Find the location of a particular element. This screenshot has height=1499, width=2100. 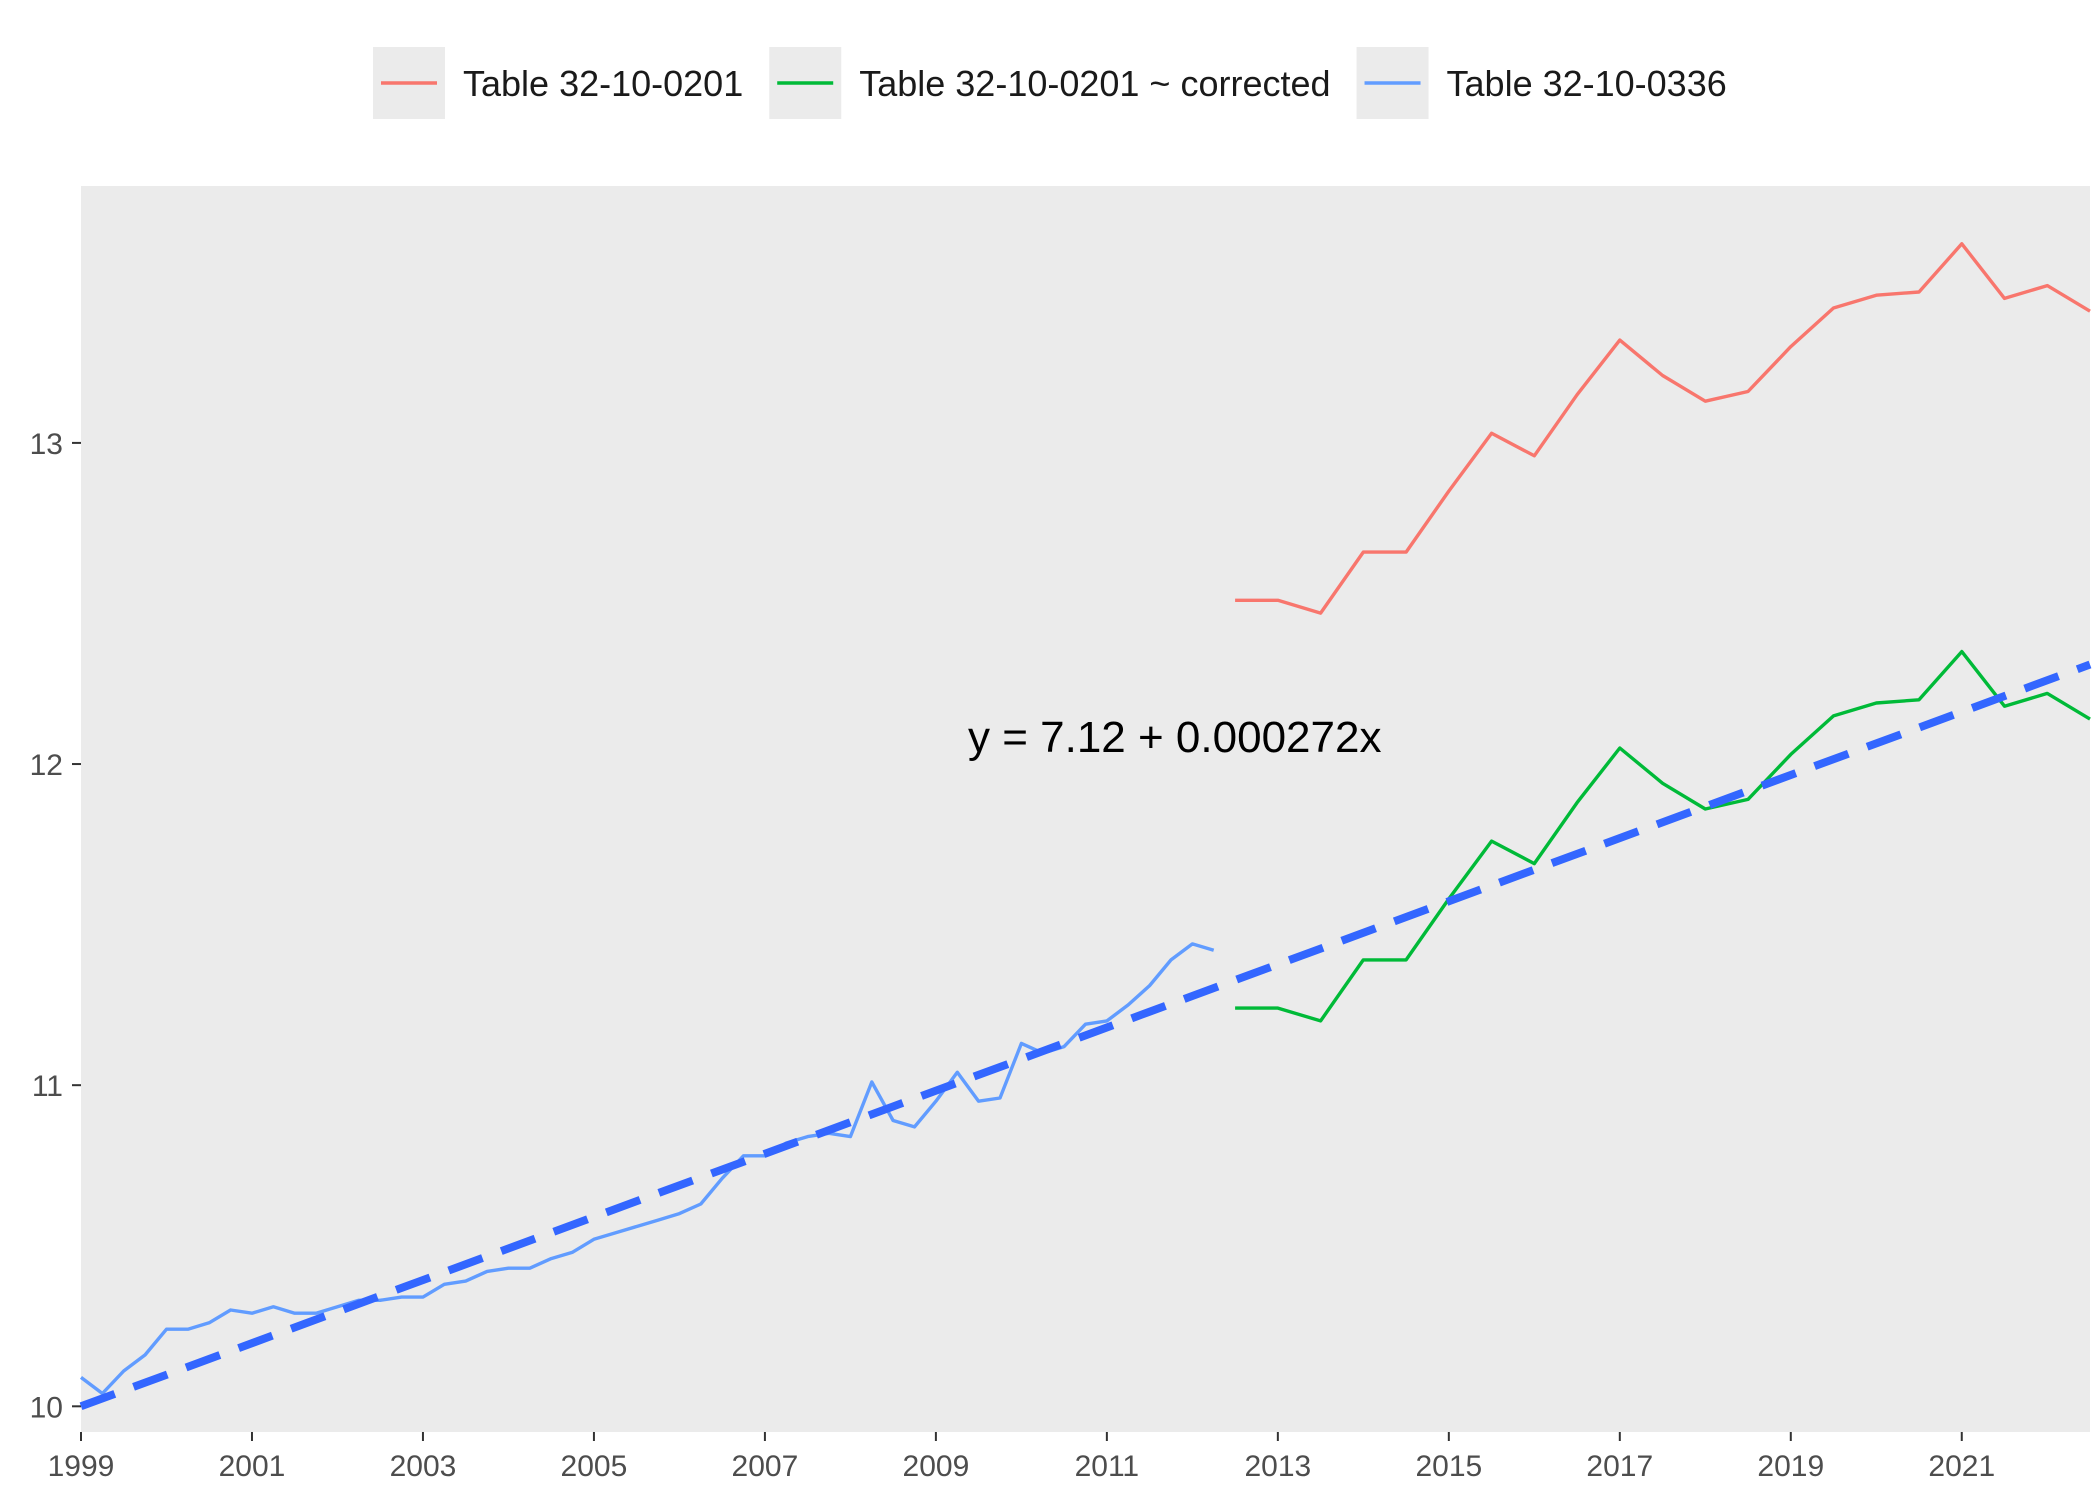

x-tick-label: 2019 is located at coordinates (1790, 1466).